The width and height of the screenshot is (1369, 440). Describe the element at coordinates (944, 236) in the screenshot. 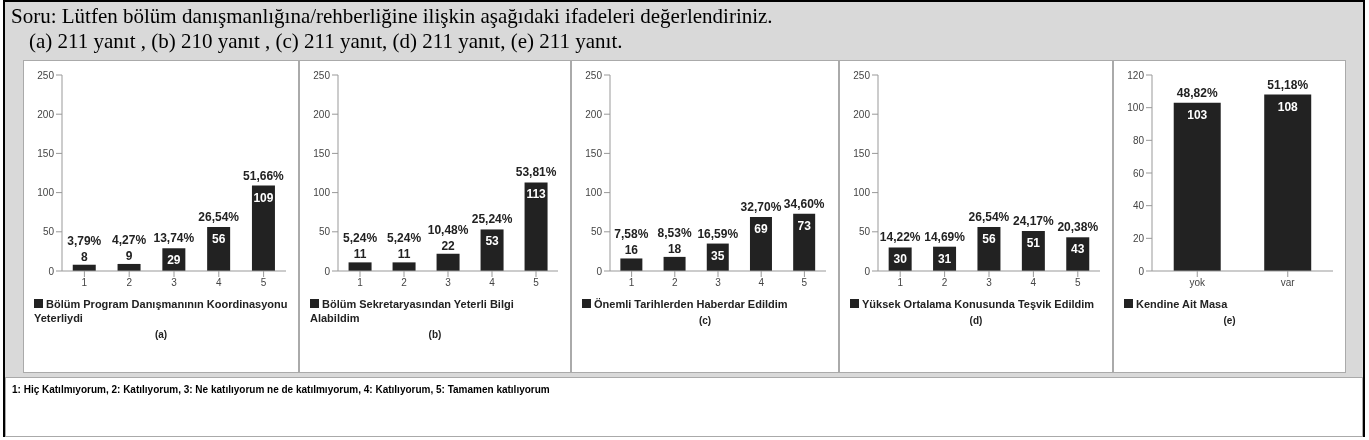

I see `text: 14,69%` at that location.